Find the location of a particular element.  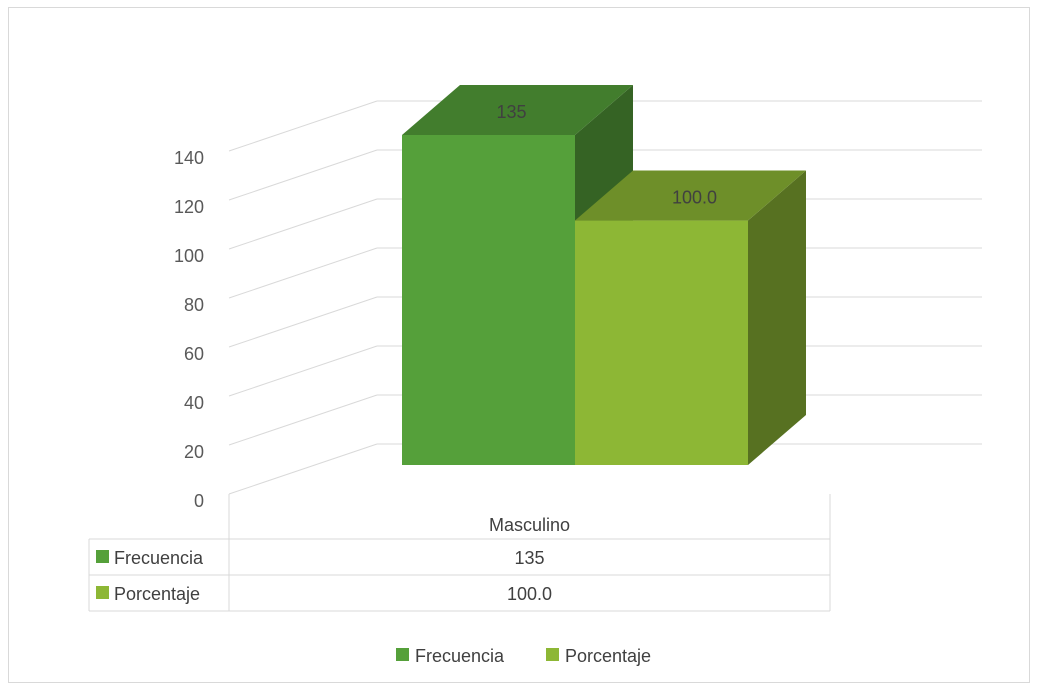

y-axis-ticks: 0 20 40 60 80 100 120 140 is located at coordinates (189, 329).